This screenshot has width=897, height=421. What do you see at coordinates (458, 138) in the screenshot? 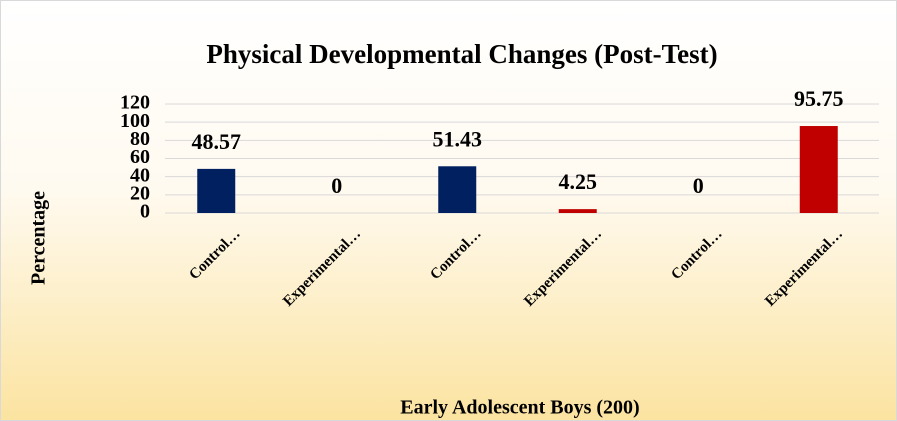
I see `data-label: 51.43` at bounding box center [458, 138].